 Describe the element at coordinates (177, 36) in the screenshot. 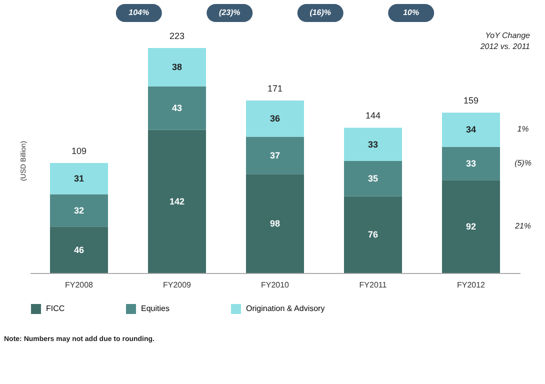

I see `total-label: 223` at that location.